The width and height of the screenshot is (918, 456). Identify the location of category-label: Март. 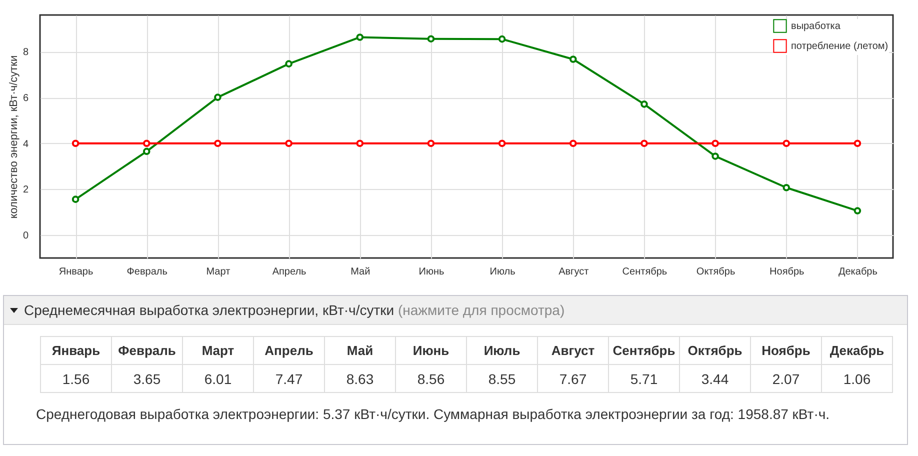
(218, 350).